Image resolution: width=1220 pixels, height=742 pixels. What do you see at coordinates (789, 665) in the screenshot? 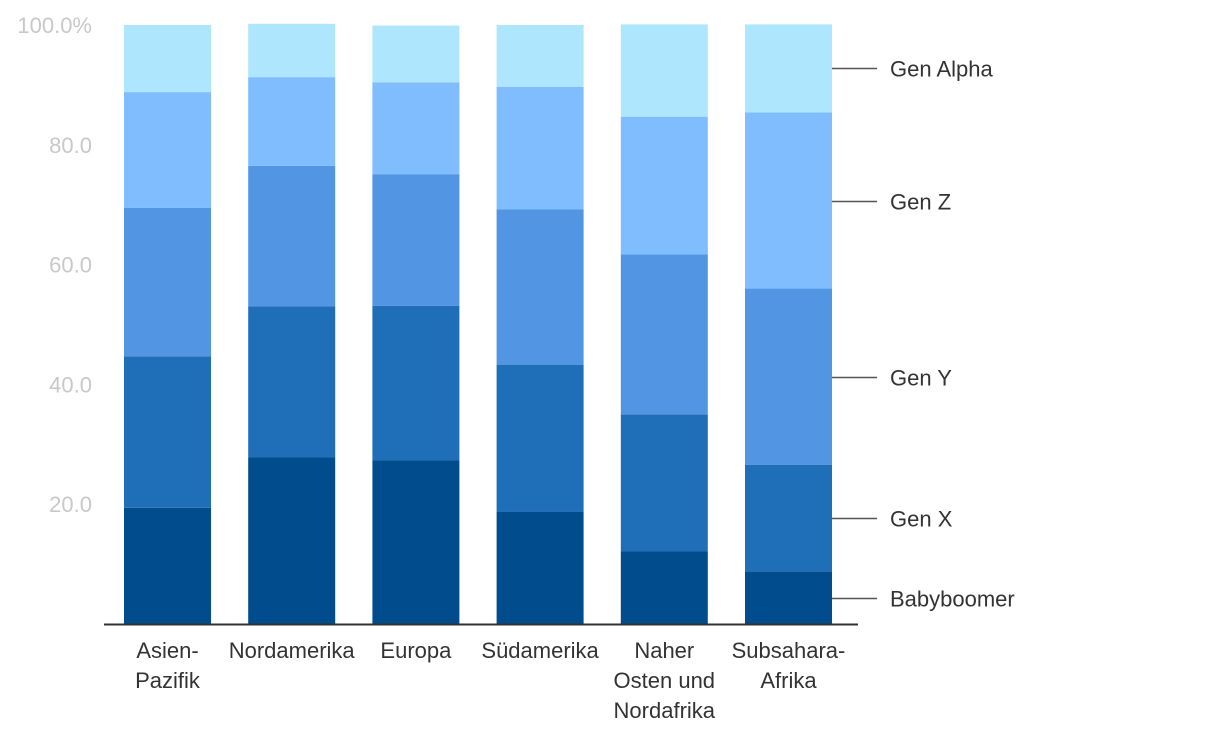
I see `x-tick-label: Subsahara- Afrika` at bounding box center [789, 665].